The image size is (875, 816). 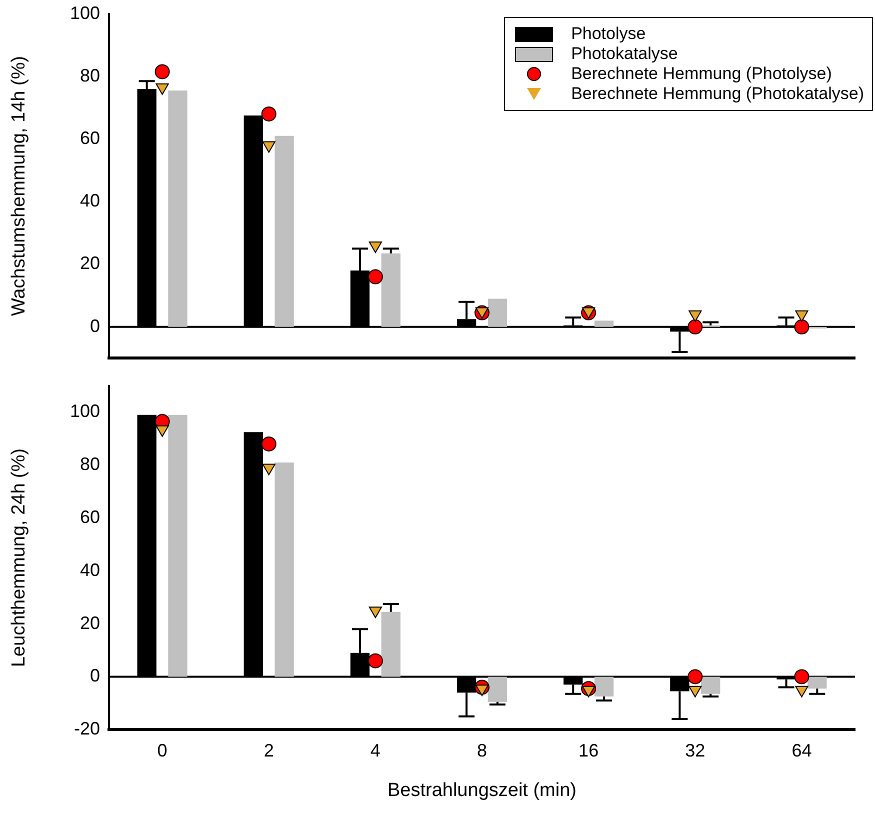 I want to click on legend-label: Photolyse, so click(x=608, y=34).